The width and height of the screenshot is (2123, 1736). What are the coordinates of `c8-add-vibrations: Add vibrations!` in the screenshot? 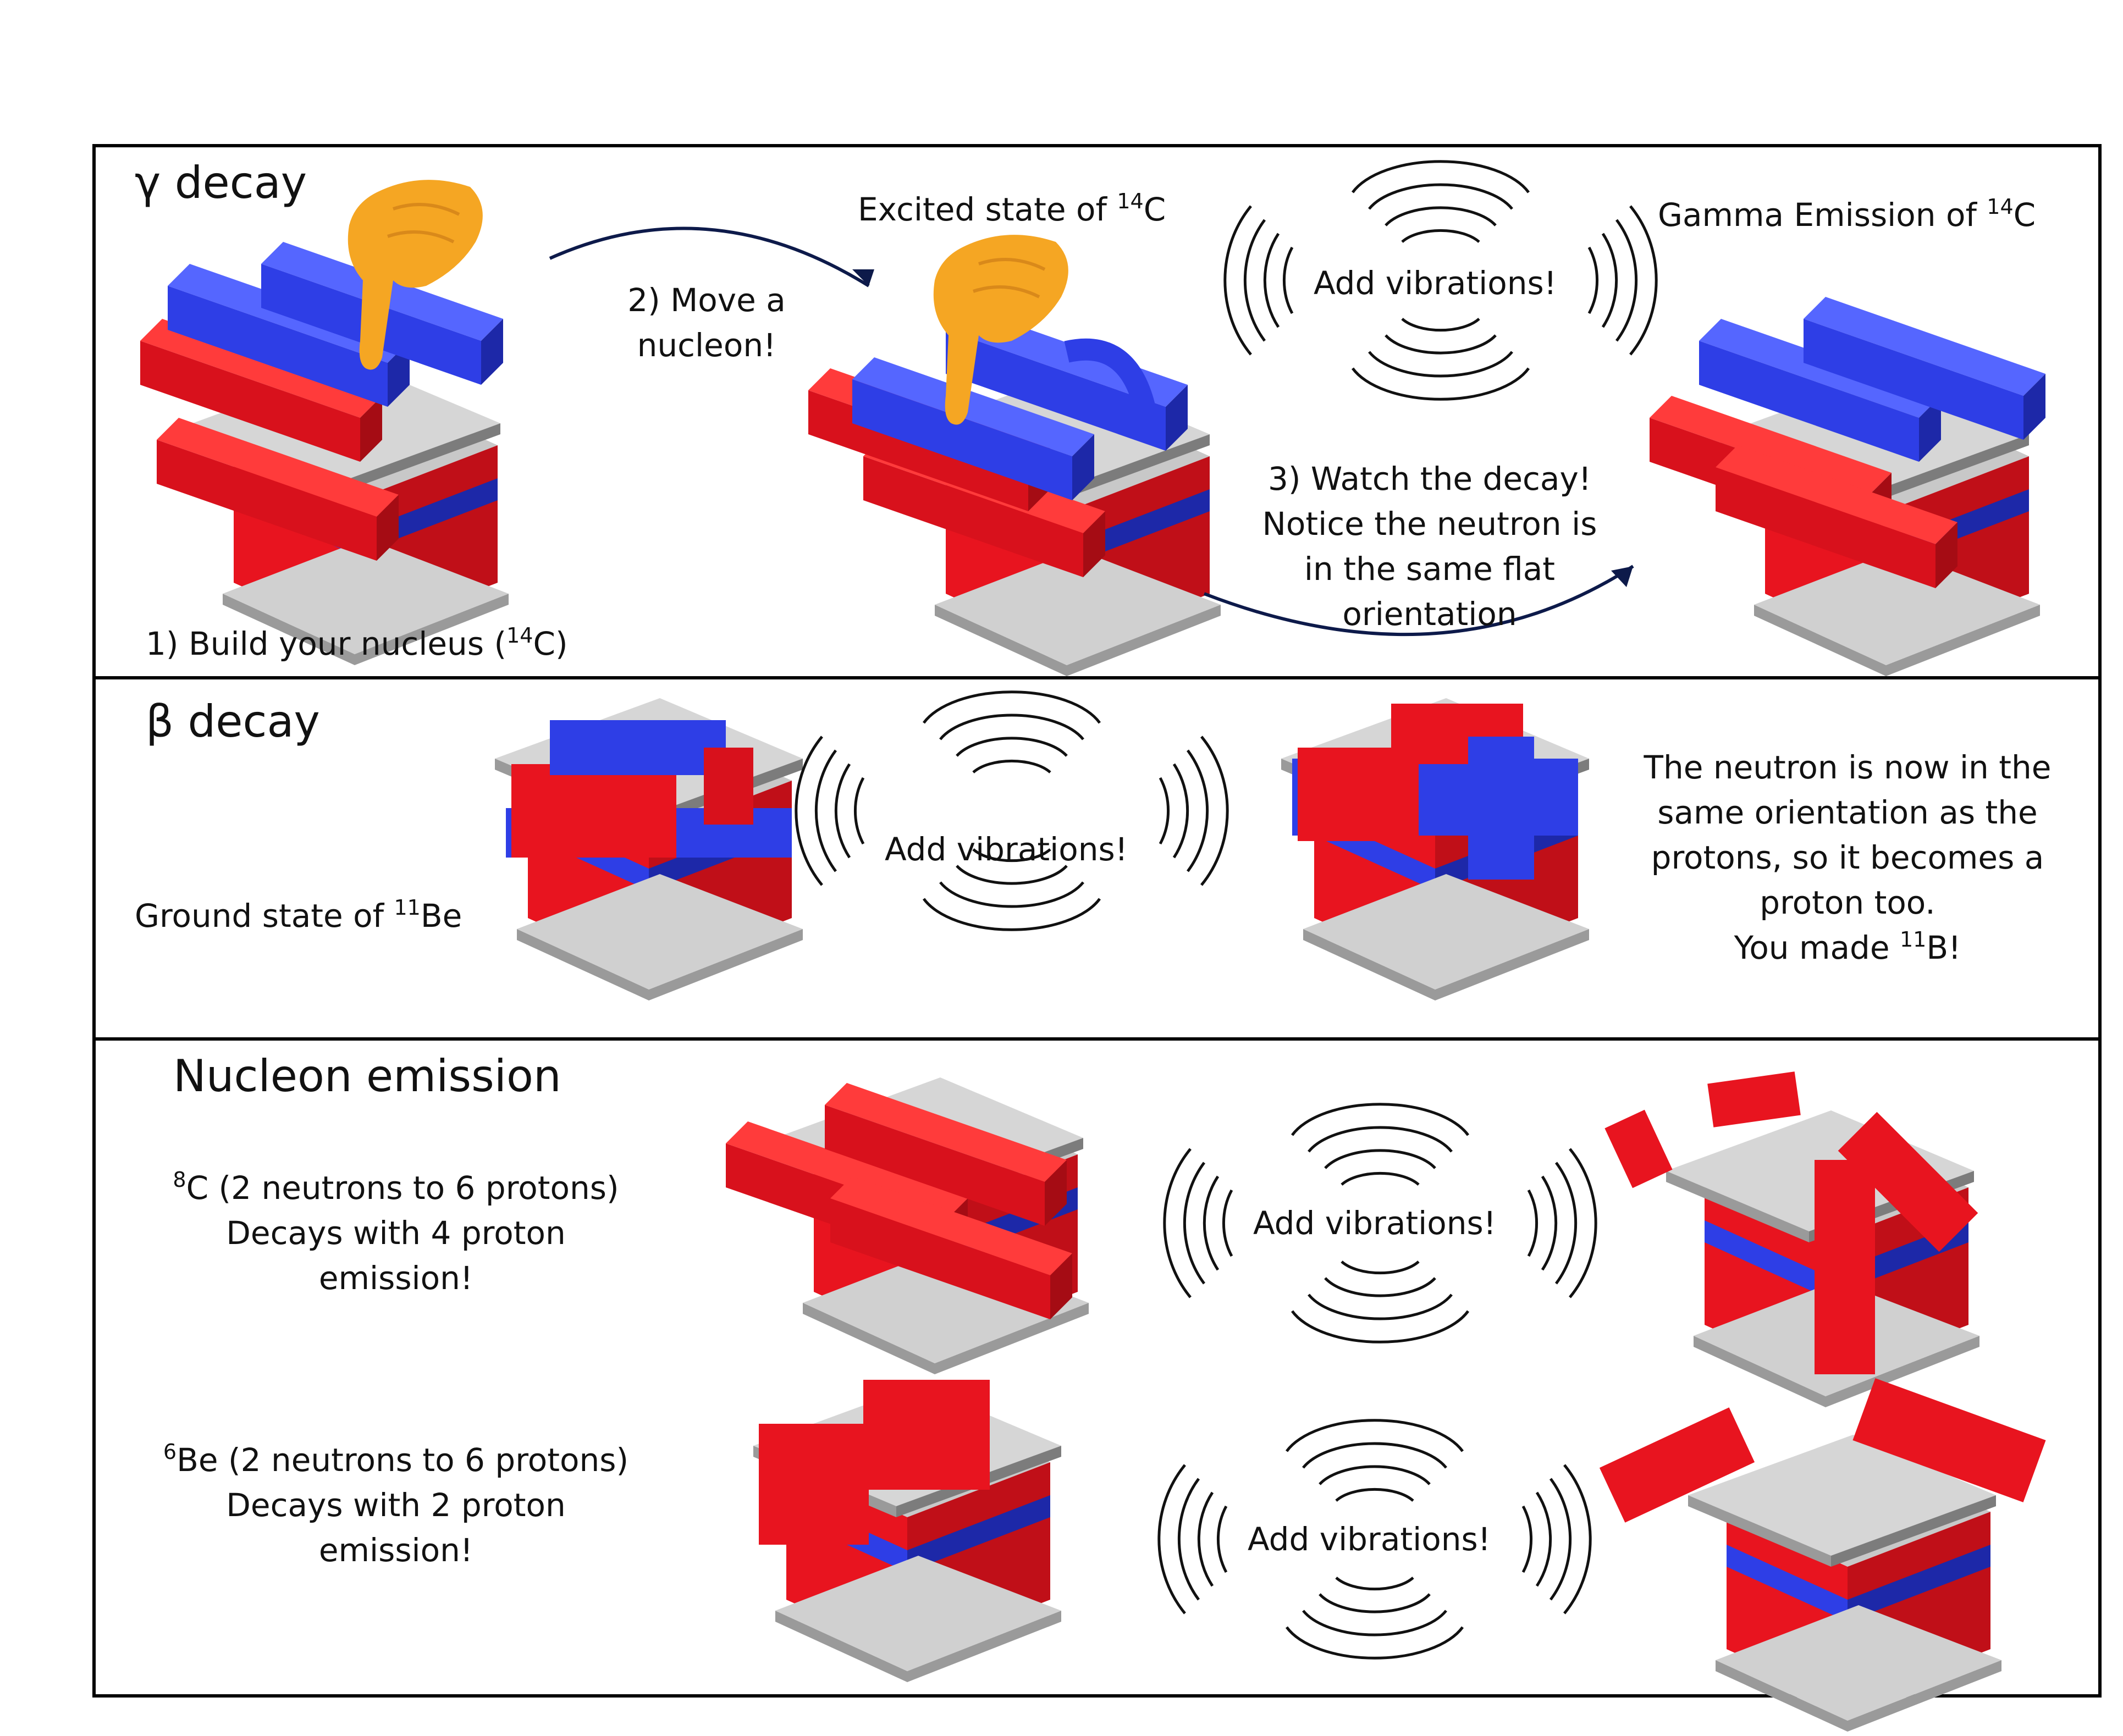 It's located at (1374, 1223).